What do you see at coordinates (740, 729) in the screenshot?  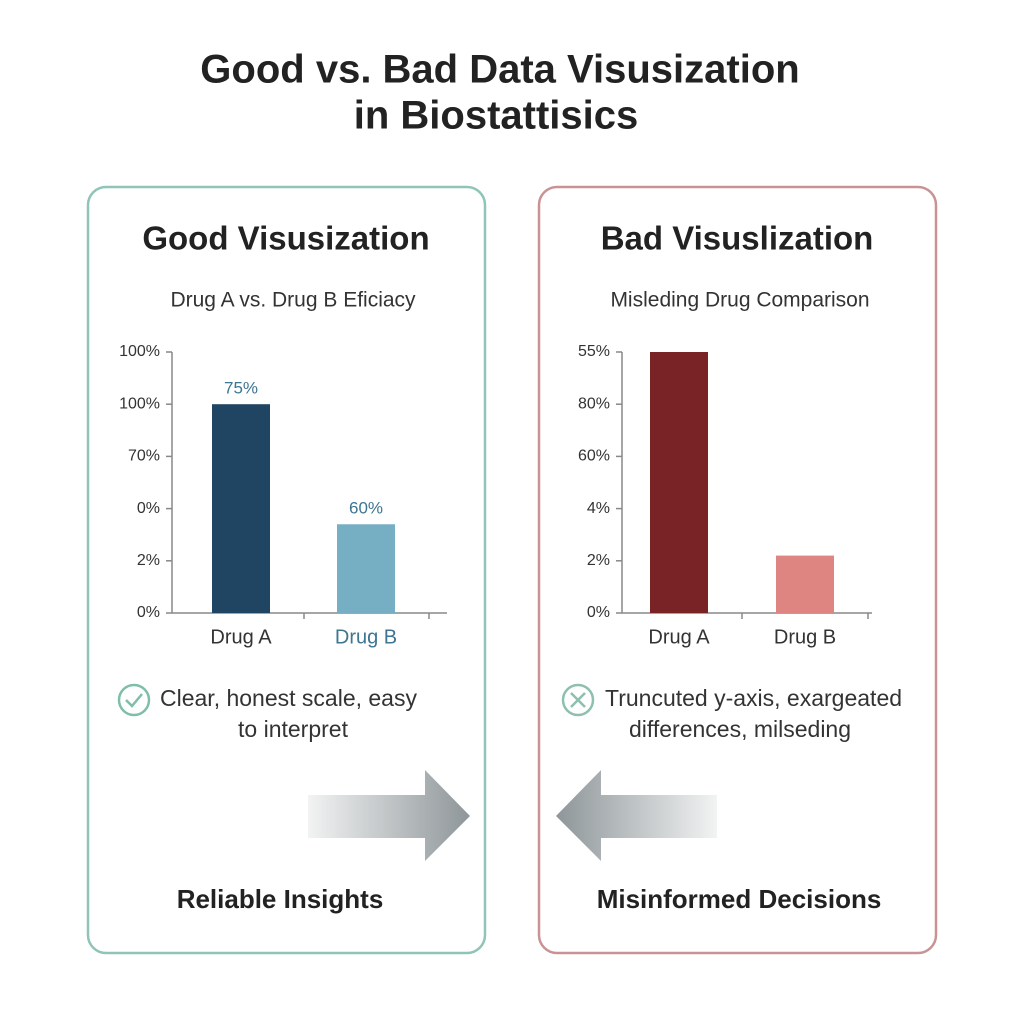 I see `caption: differences, milseding` at bounding box center [740, 729].